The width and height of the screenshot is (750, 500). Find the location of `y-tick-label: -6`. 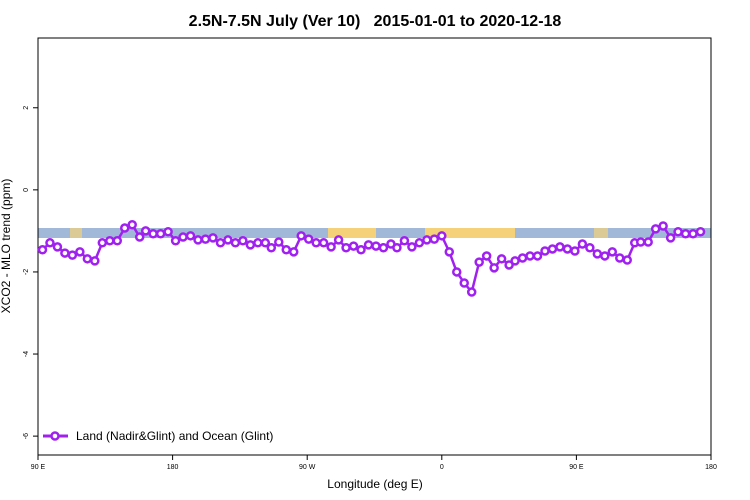

y-tick-label: -6 is located at coordinates (26, 436).